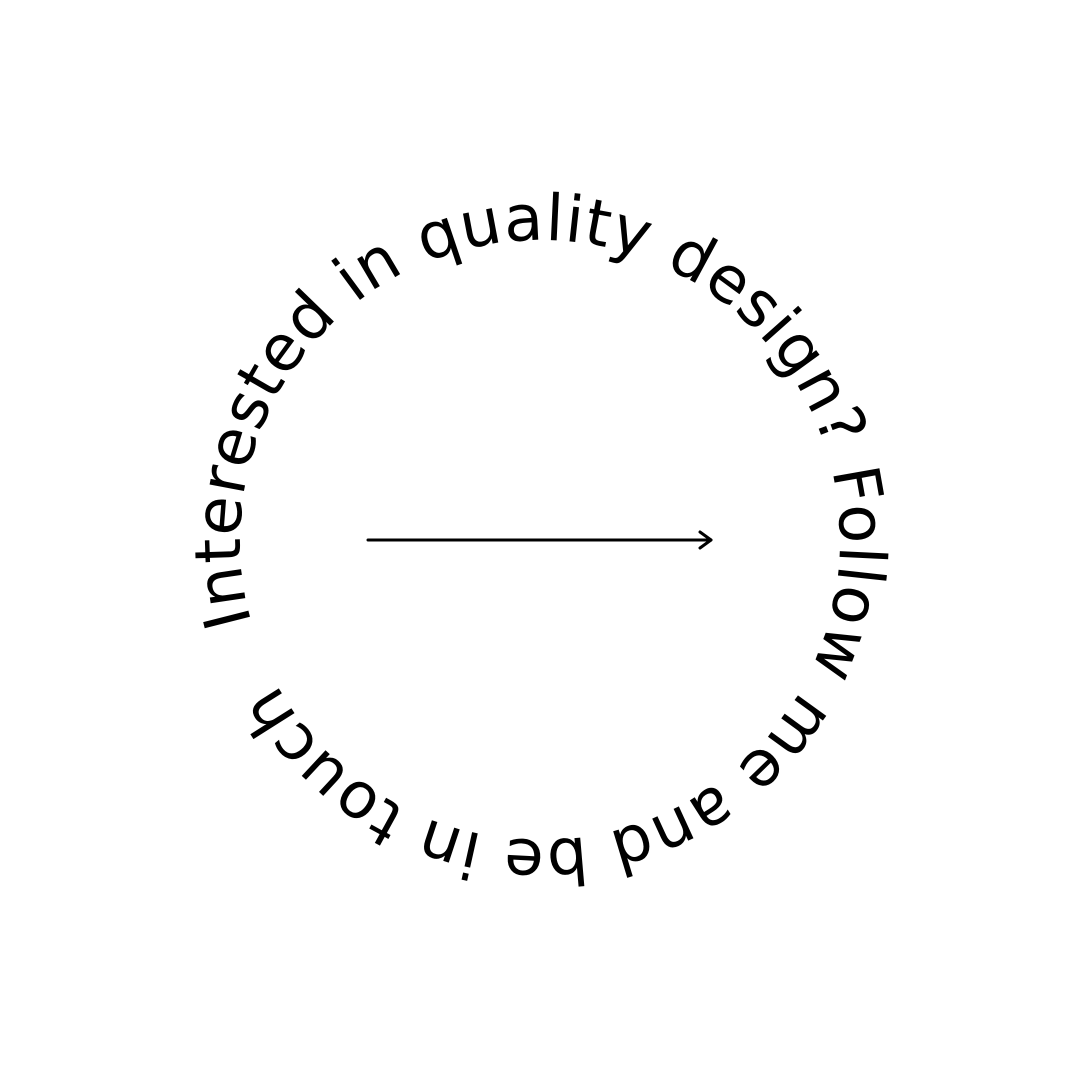 Image resolution: width=1080 pixels, height=1084 pixels. Describe the element at coordinates (705, 540) in the screenshot. I see `arrow-head` at that location.